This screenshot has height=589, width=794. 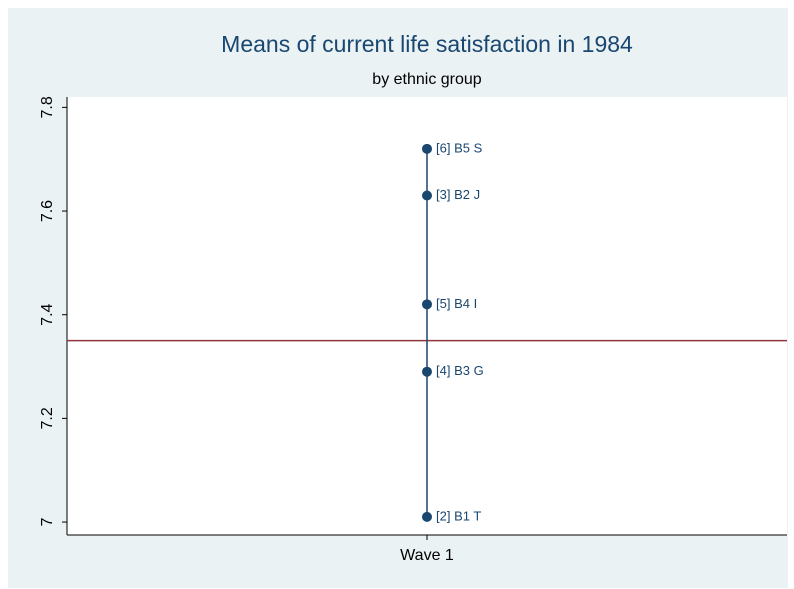 I want to click on point-label: [5] B4 I, so click(x=456, y=303).